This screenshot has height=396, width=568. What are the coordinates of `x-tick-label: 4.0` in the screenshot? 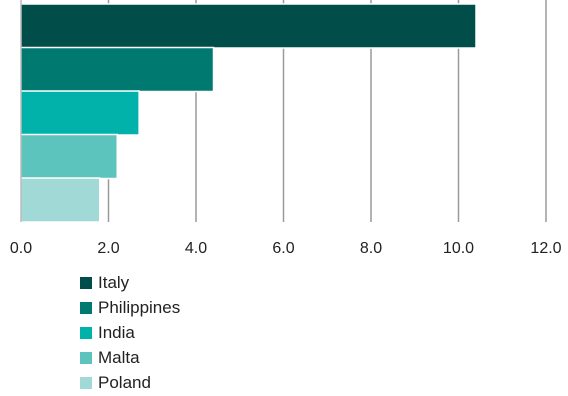 It's located at (196, 248).